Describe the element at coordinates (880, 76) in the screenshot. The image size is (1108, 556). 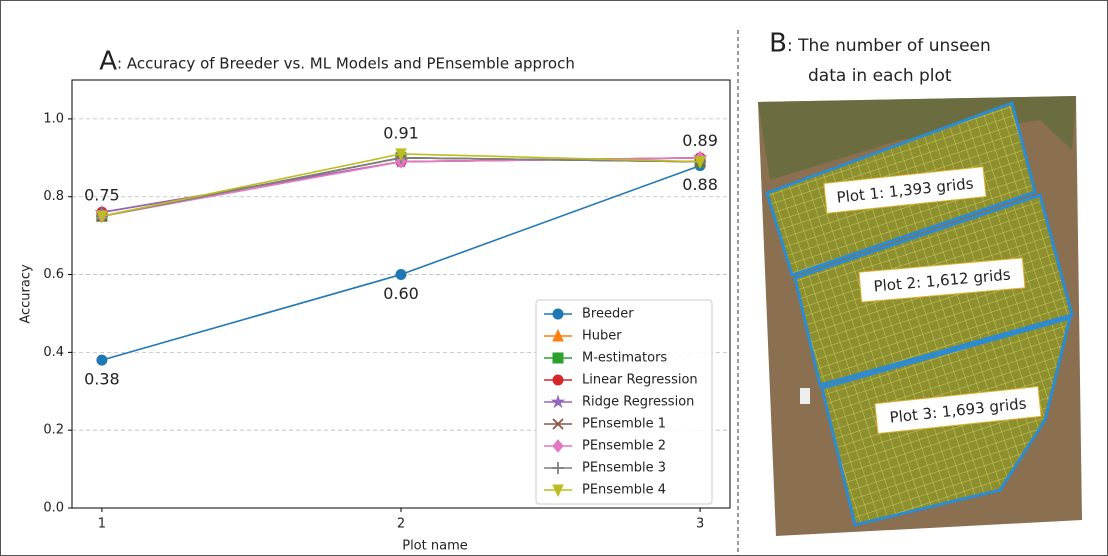
I see `panel-title: data in each plot` at that location.